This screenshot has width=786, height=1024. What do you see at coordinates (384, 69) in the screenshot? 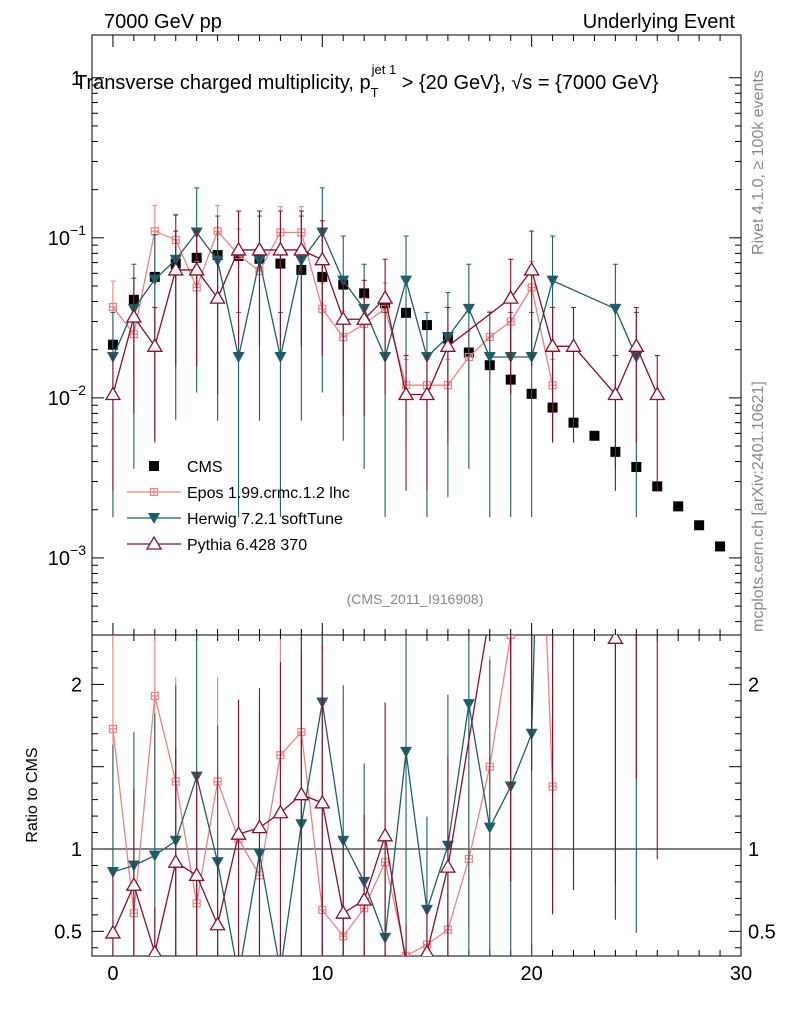
I see `title-sup: jet 1` at bounding box center [384, 69].